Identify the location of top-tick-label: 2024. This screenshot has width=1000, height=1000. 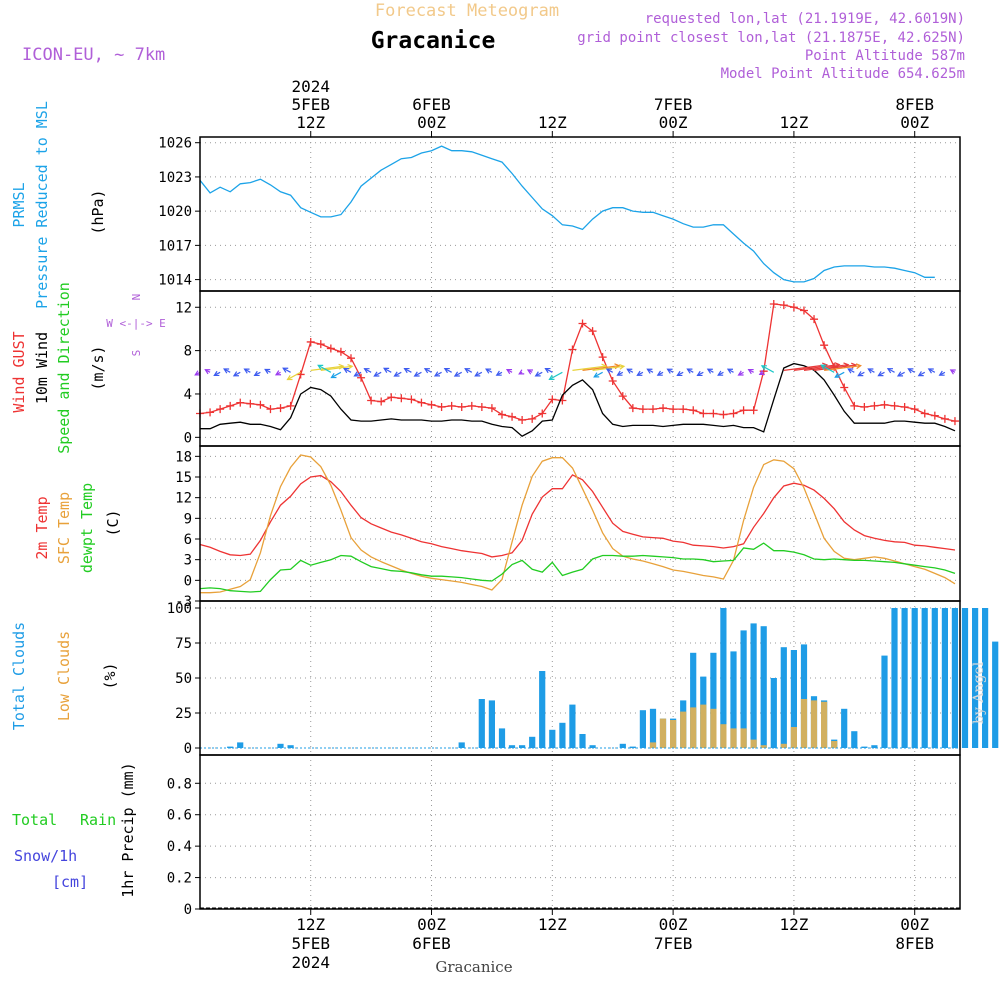
(310, 86).